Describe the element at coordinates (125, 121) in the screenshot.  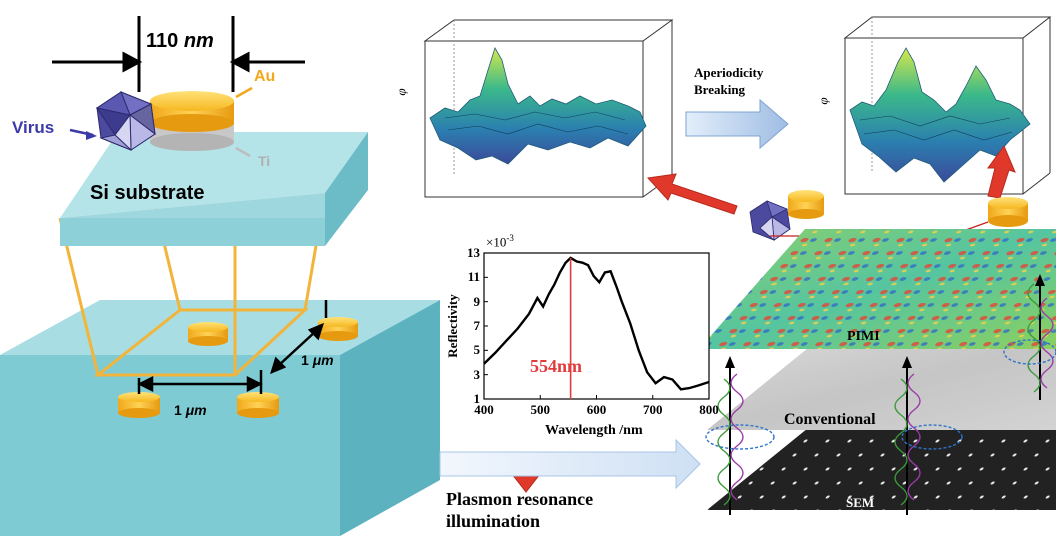
I see `virus-icon` at that location.